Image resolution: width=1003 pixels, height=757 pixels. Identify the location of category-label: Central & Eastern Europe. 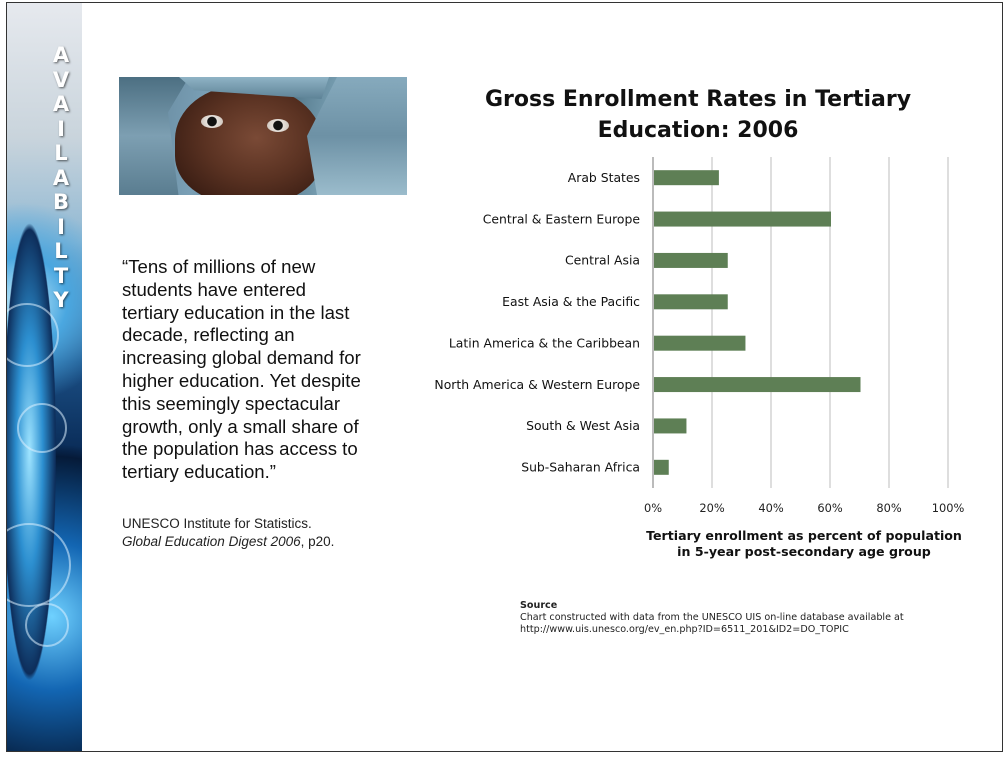
(561, 218).